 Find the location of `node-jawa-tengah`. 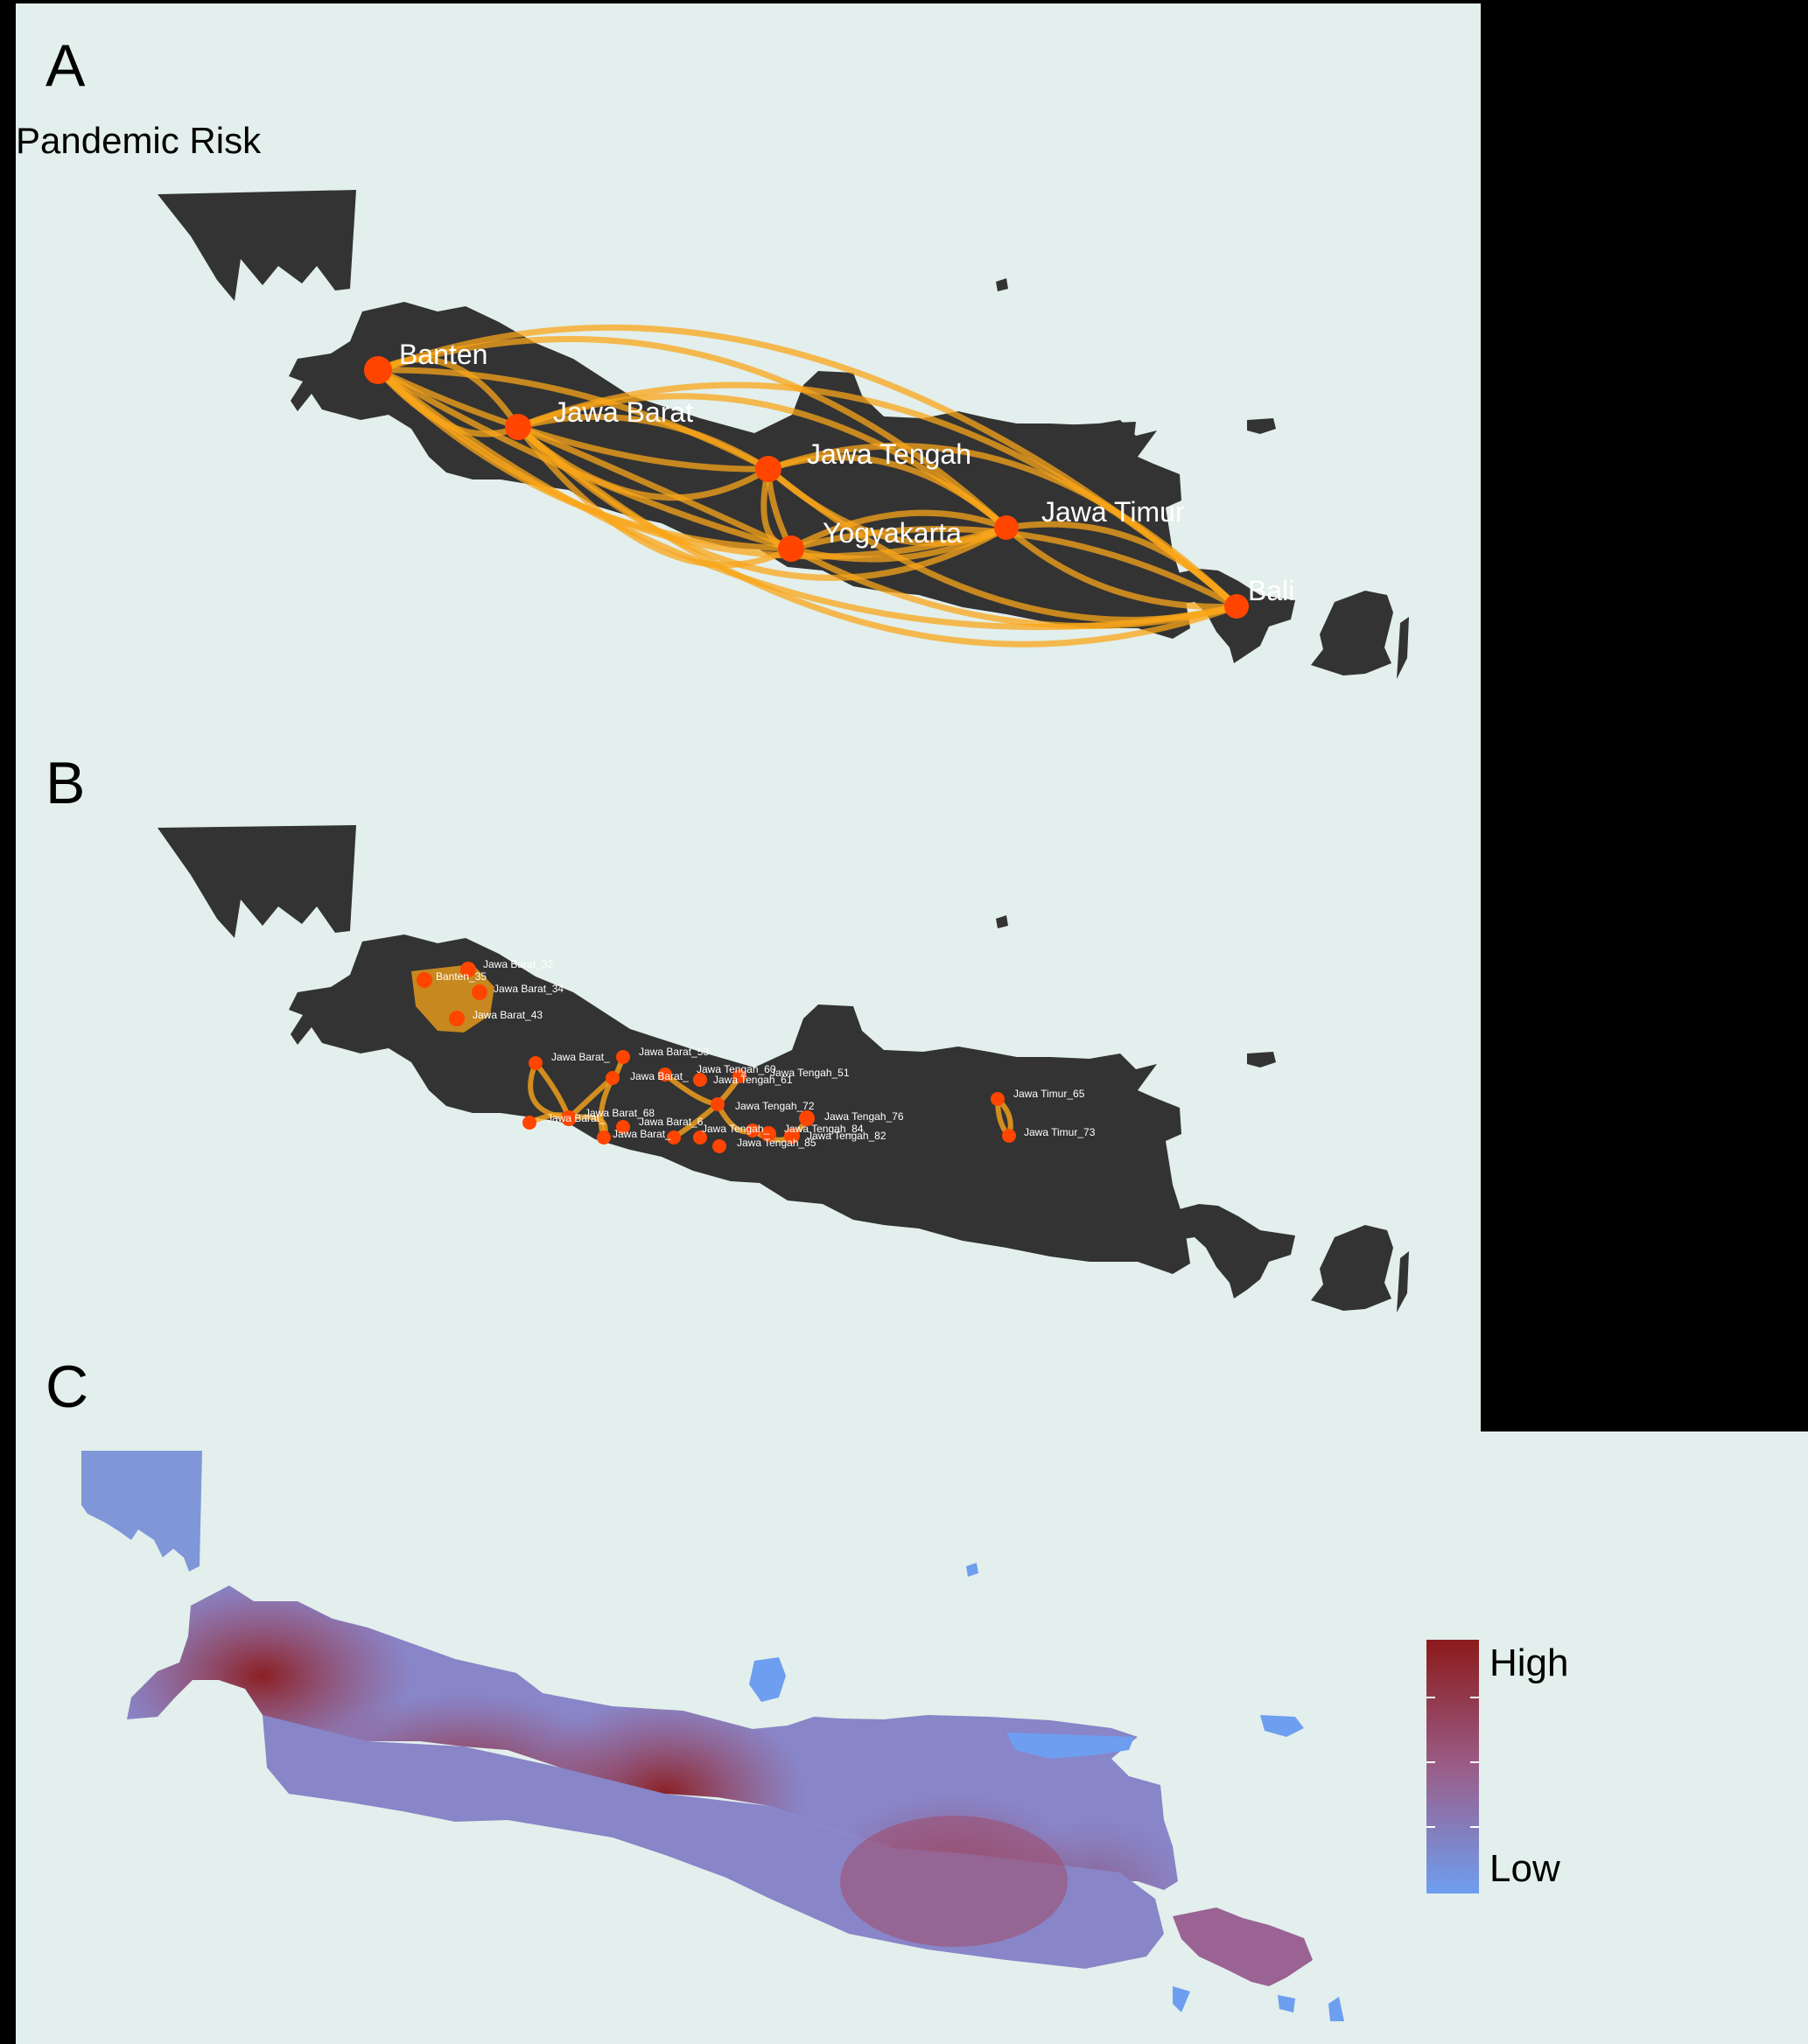

node-jawa-tengah is located at coordinates (768, 469).